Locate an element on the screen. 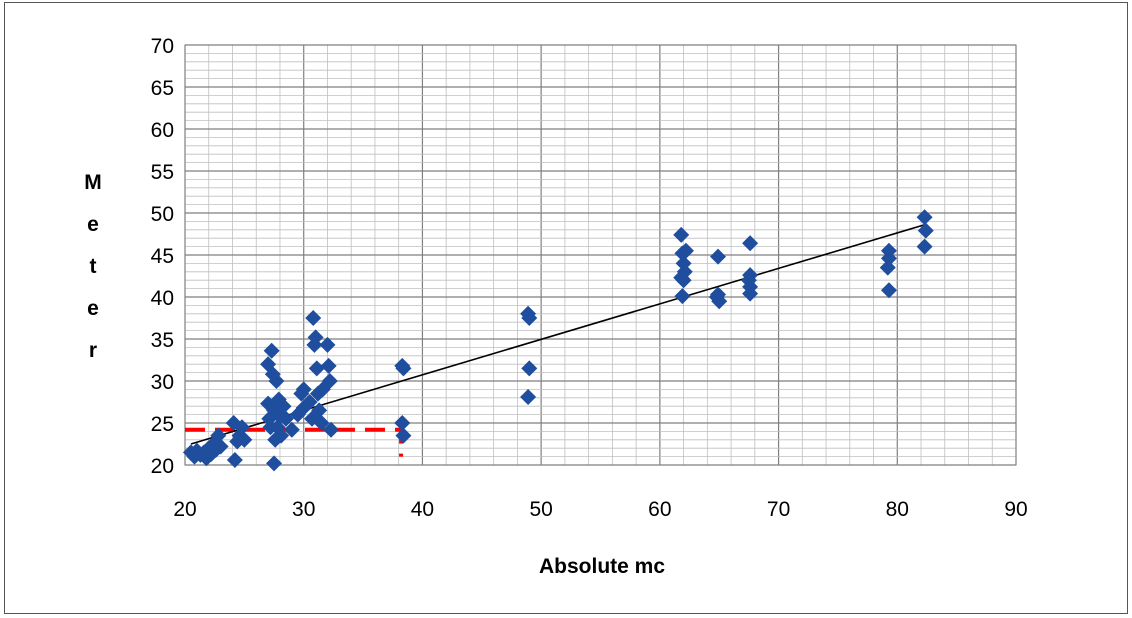 This screenshot has height=618, width=1132. y-tick-label: 55 is located at coordinates (162, 172).